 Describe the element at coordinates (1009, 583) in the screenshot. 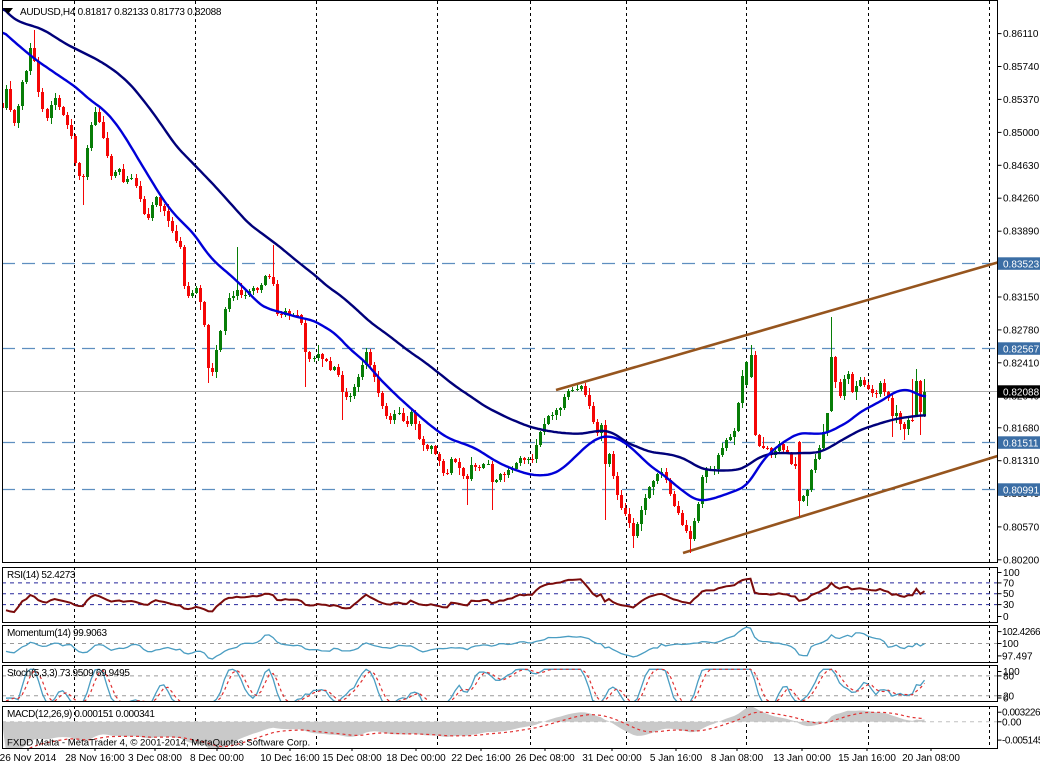

I see `svg-text: 70` at that location.